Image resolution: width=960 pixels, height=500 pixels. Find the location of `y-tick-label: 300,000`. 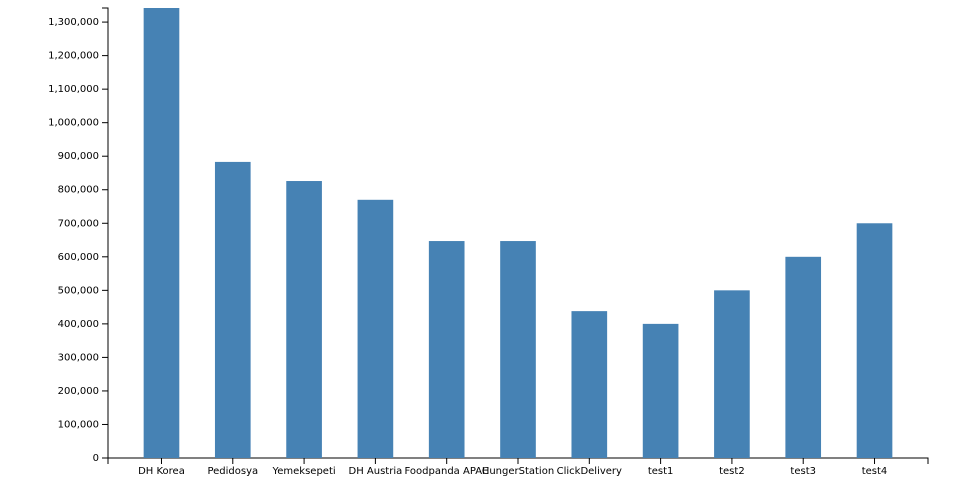

y-tick-label: 300,000 is located at coordinates (78, 357).